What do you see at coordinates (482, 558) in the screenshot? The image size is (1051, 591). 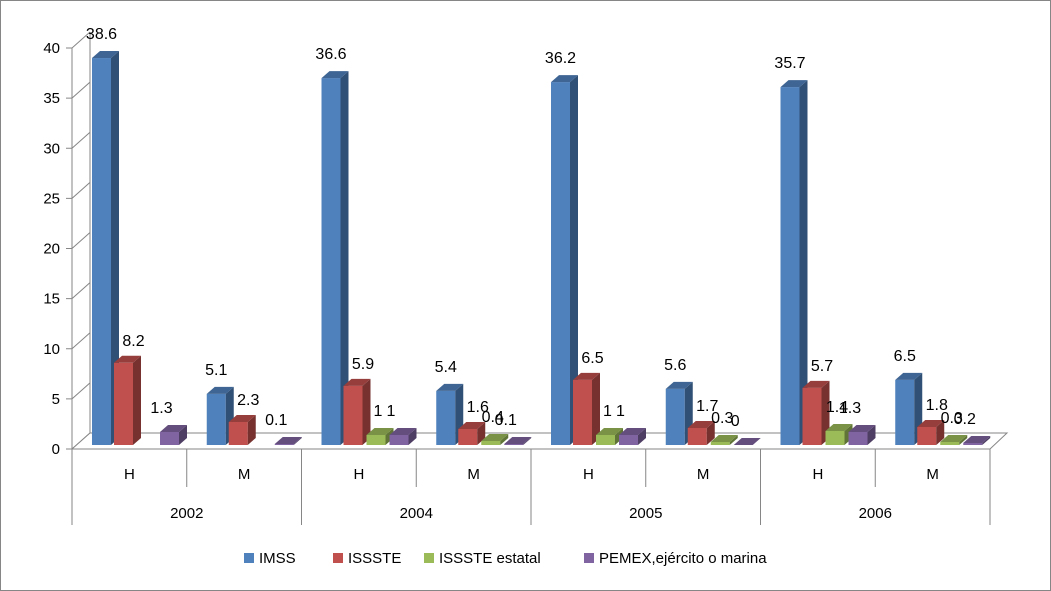 I see `legend-item: ISSSTE estatal` at bounding box center [482, 558].